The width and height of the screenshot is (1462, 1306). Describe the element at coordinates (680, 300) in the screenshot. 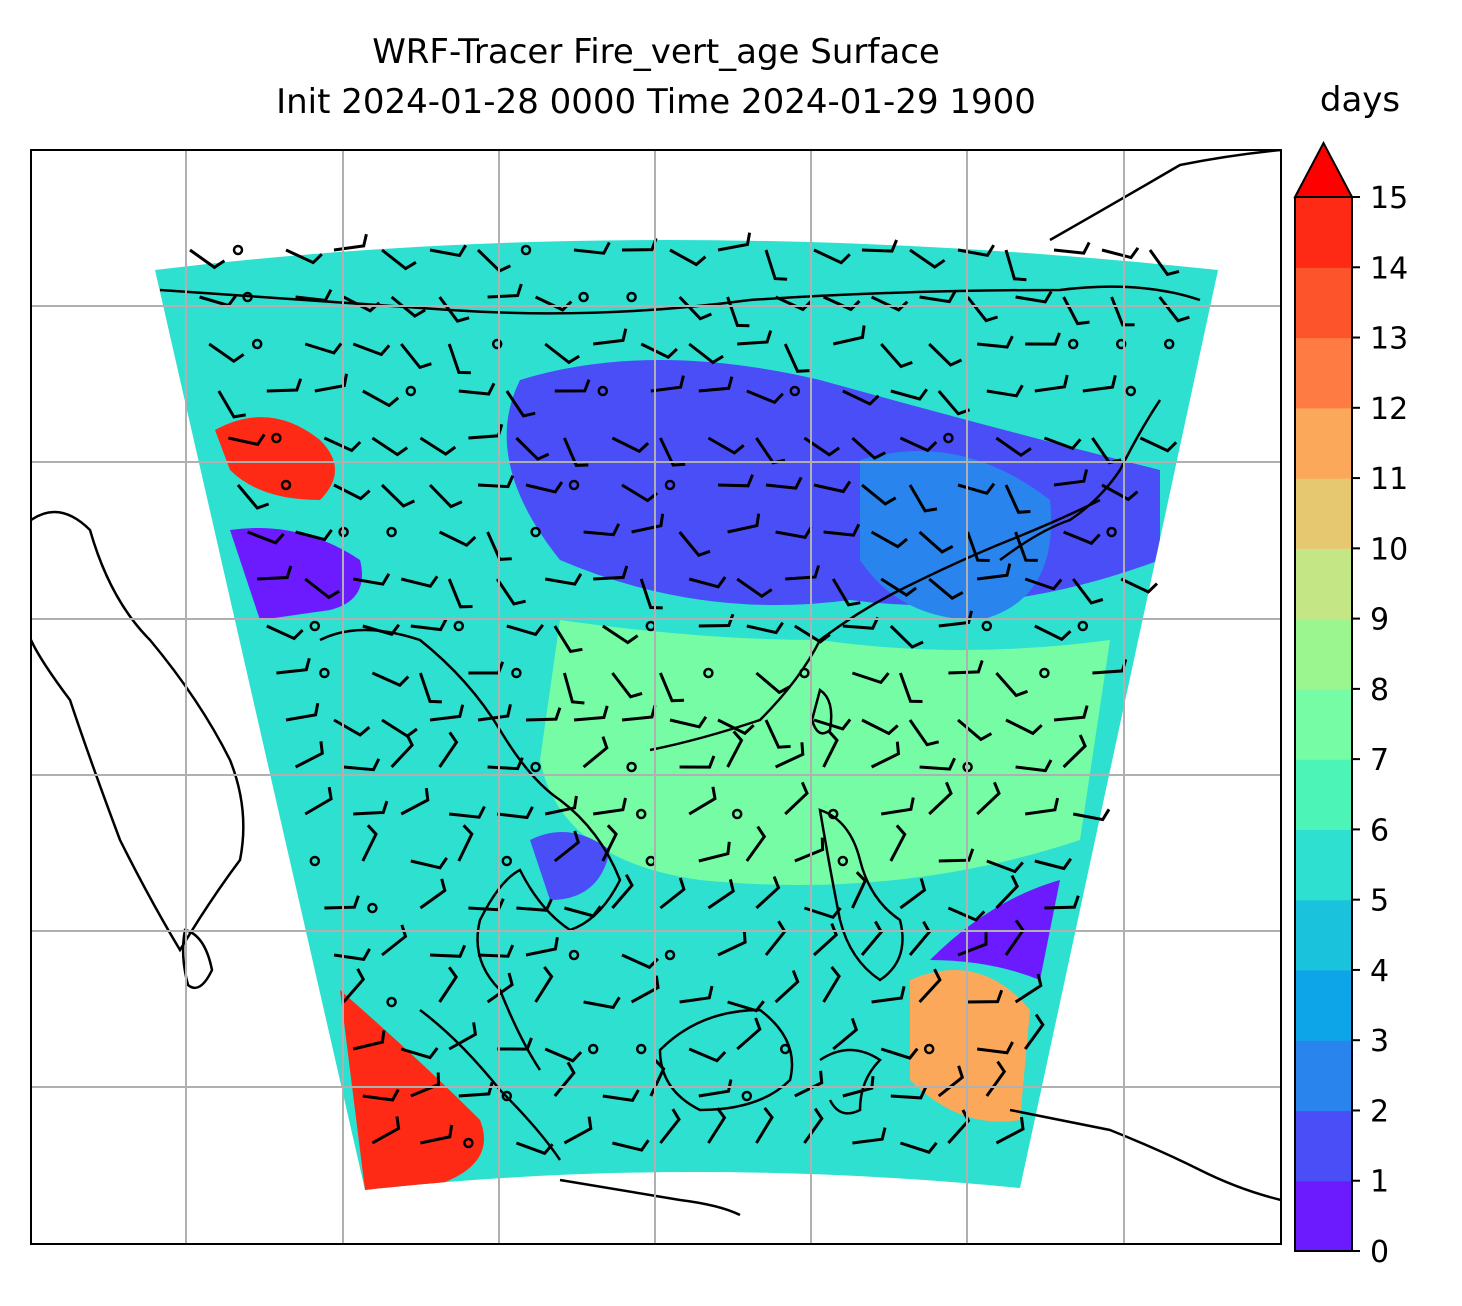

I see `coastline-north` at that location.